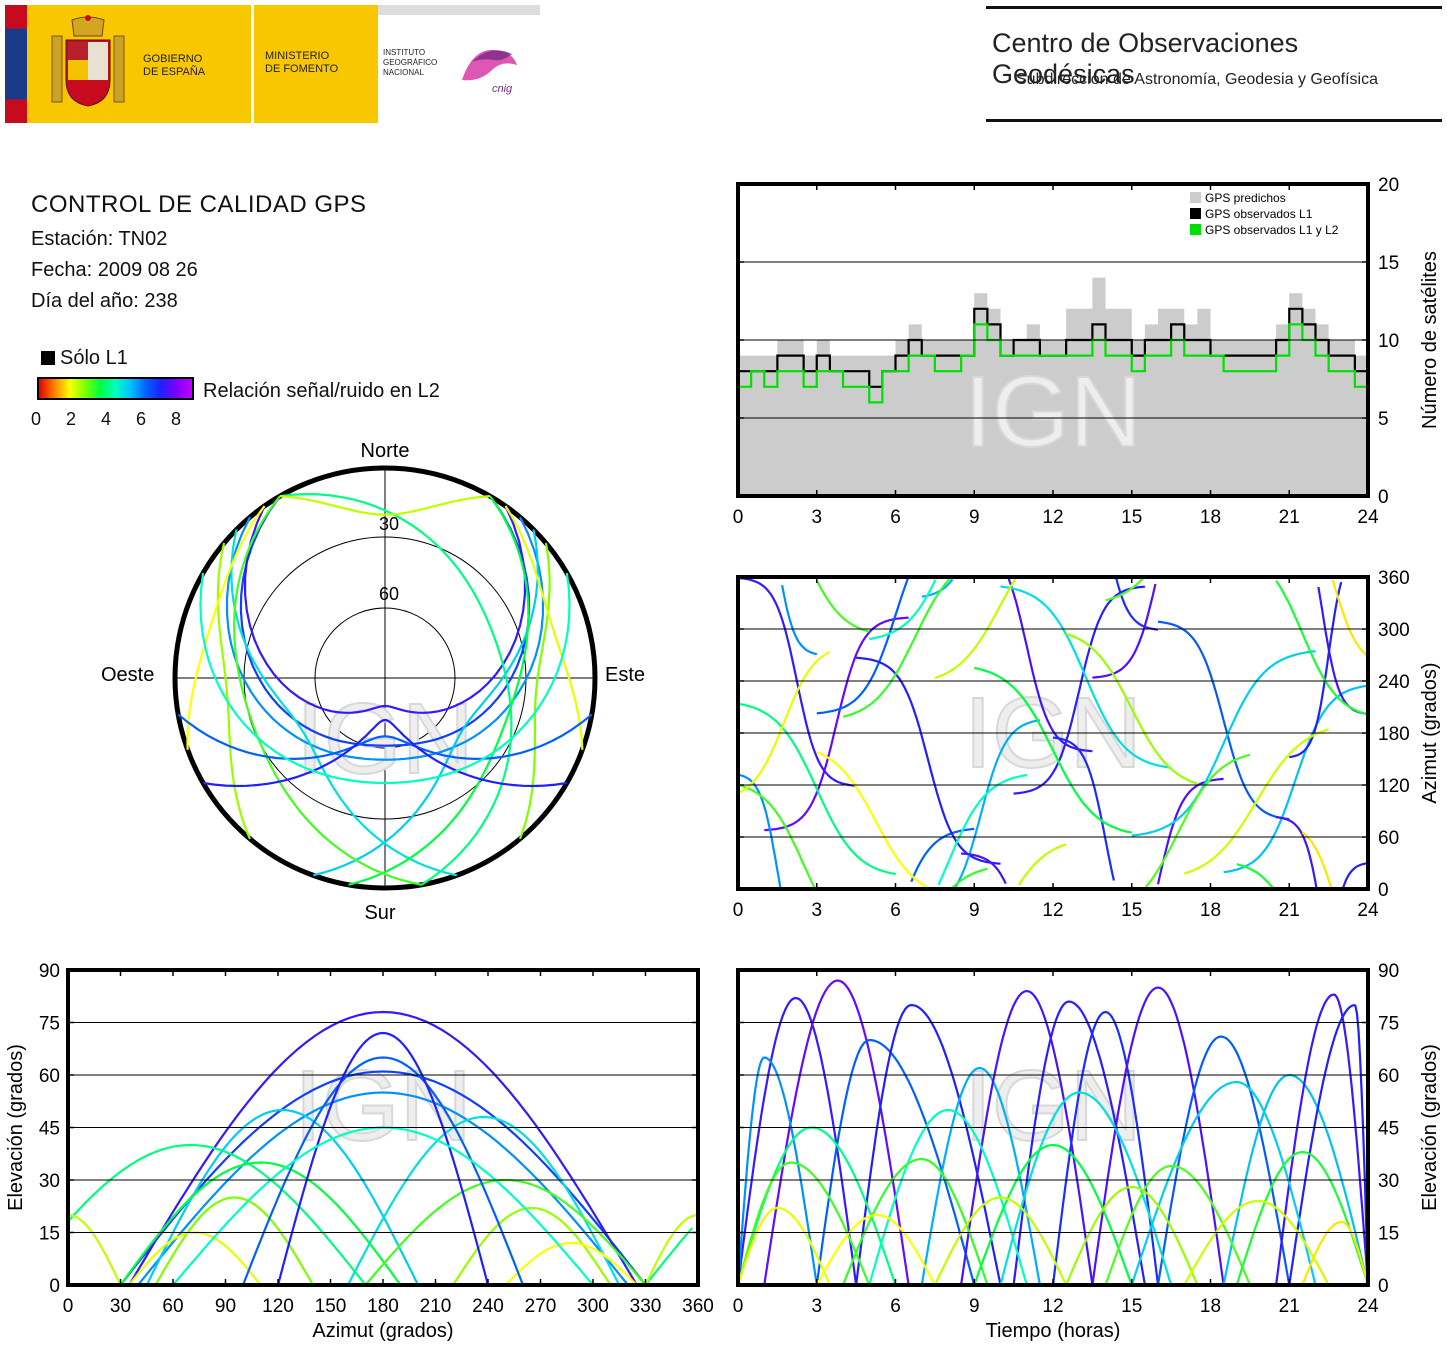 The height and width of the screenshot is (1347, 1447). I want to click on y-tick-label: 10, so click(1388, 341).